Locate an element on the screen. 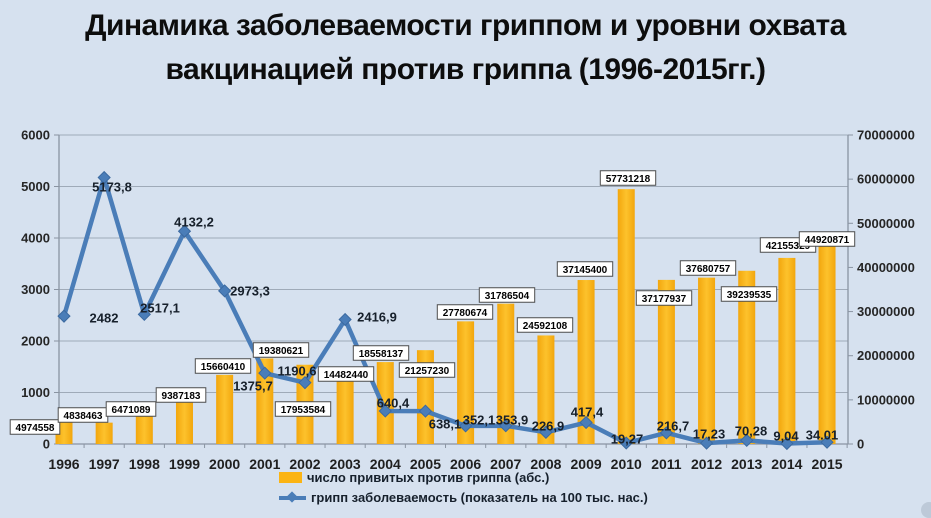 This screenshot has height=518, width=931. line-value-label: 5173,8 is located at coordinates (112, 187).